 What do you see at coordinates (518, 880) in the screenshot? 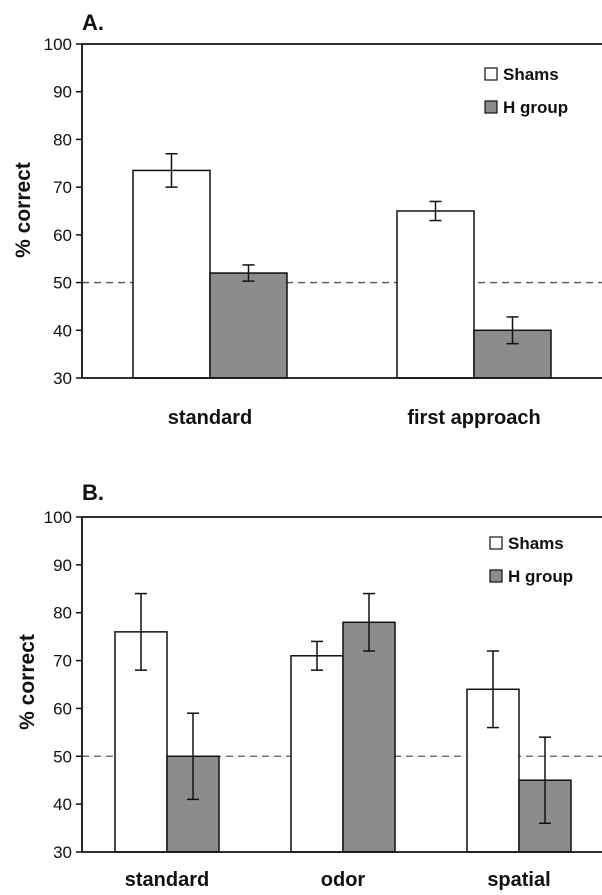
I see `category-label: spatial` at bounding box center [518, 880].